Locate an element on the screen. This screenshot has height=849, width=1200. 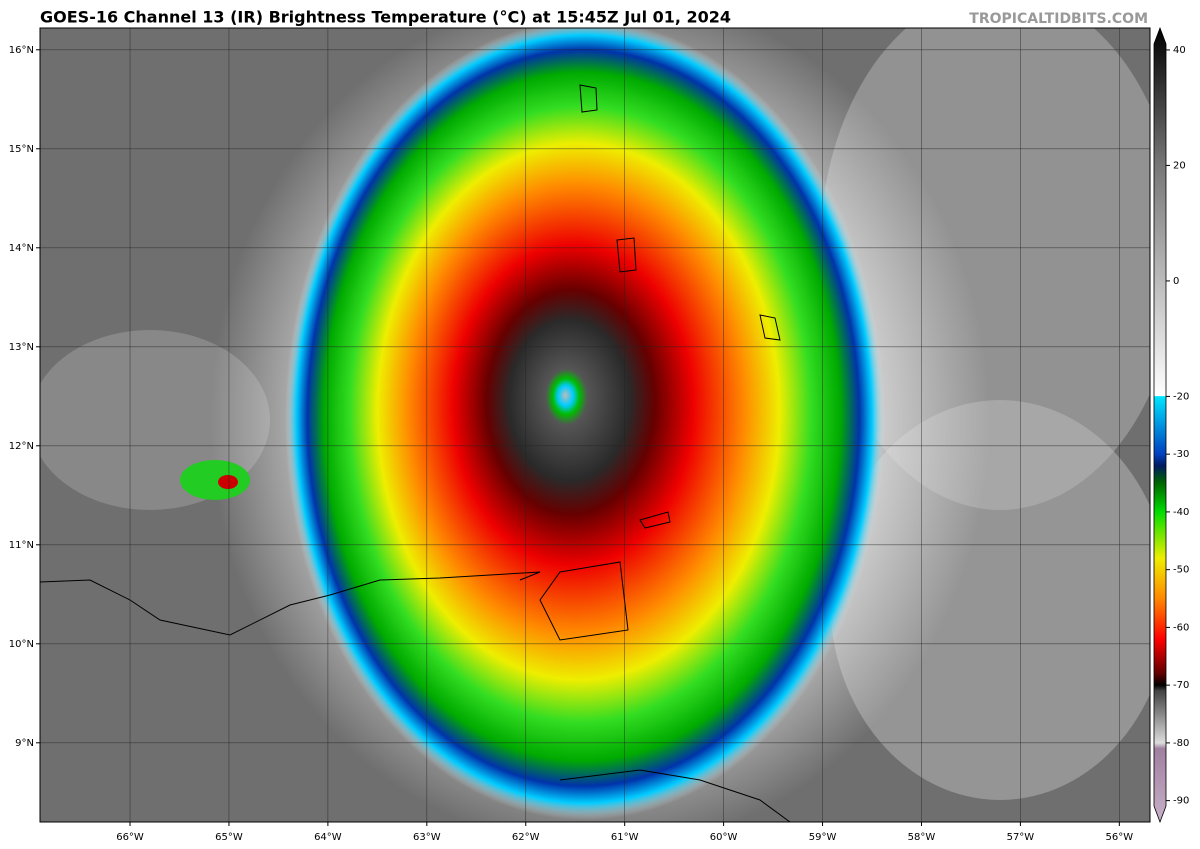
colorbar-tick-label: -20 is located at coordinates (1181, 396).